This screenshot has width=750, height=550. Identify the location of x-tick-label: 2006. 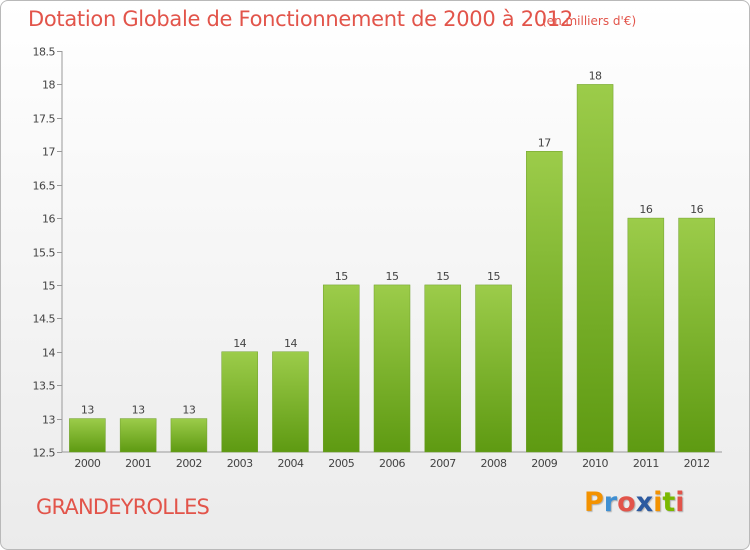
(392, 463).